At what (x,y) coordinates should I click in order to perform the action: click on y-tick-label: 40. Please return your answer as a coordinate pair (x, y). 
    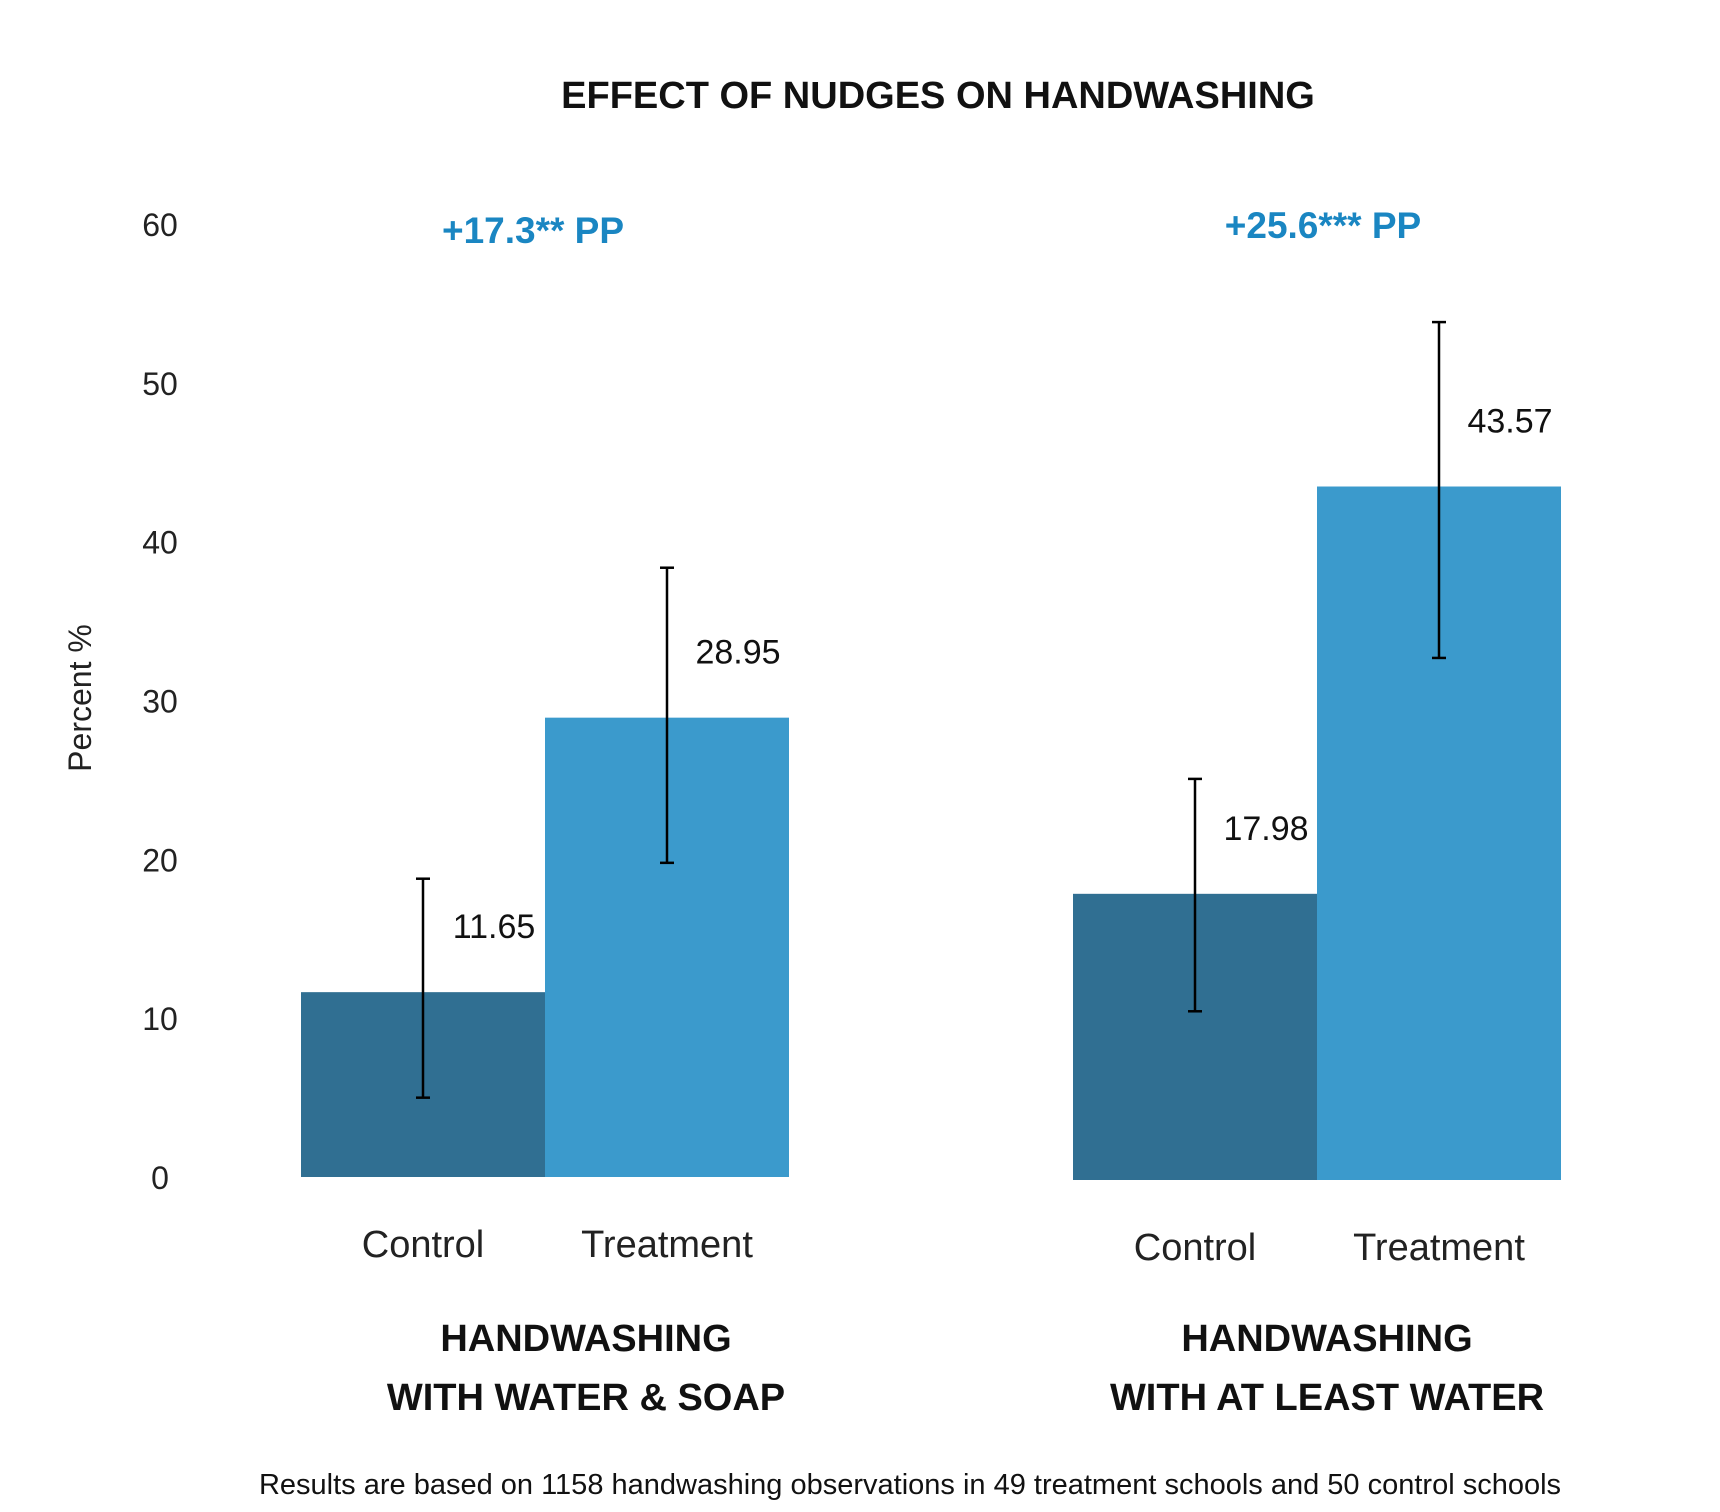
    Looking at the image, I should click on (160, 543).